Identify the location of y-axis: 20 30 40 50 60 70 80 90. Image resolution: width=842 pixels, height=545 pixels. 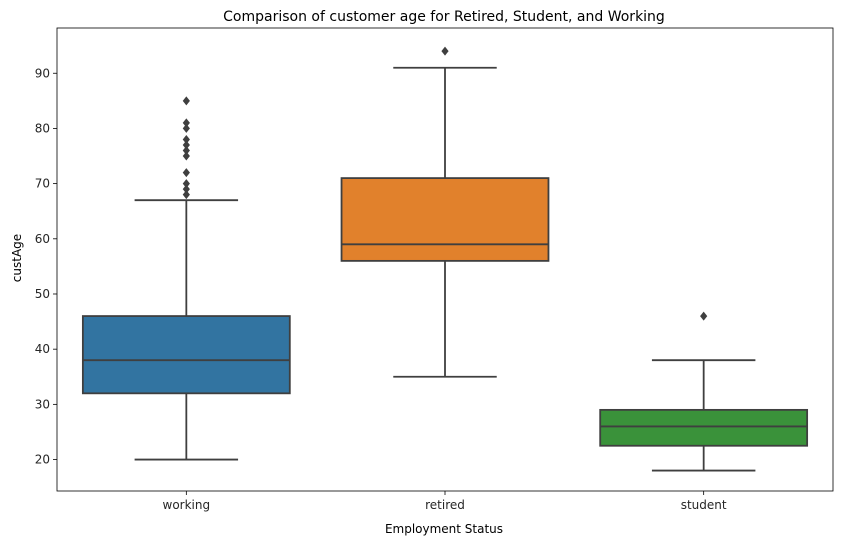
(46, 266).